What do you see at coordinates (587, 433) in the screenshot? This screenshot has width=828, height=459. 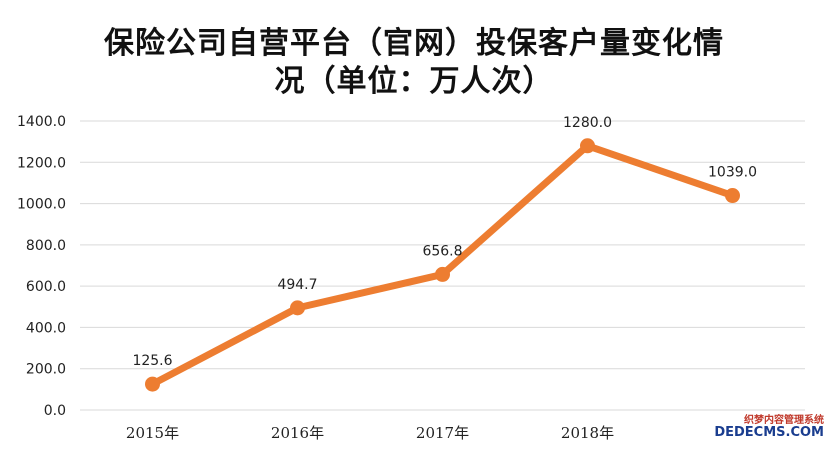 I see `x-tick-label: 2018年` at bounding box center [587, 433].